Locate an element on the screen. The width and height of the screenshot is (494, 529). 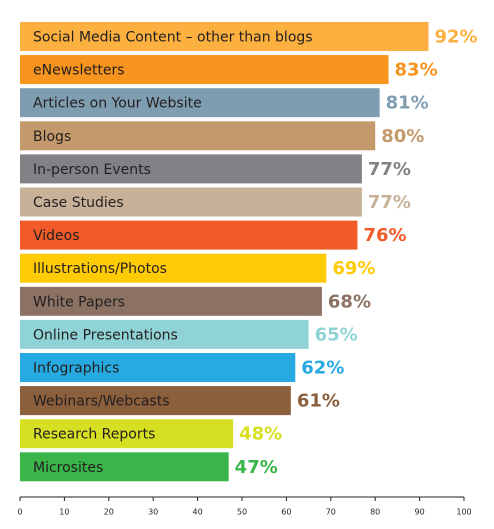
value-label: 92% is located at coordinates (455, 37).